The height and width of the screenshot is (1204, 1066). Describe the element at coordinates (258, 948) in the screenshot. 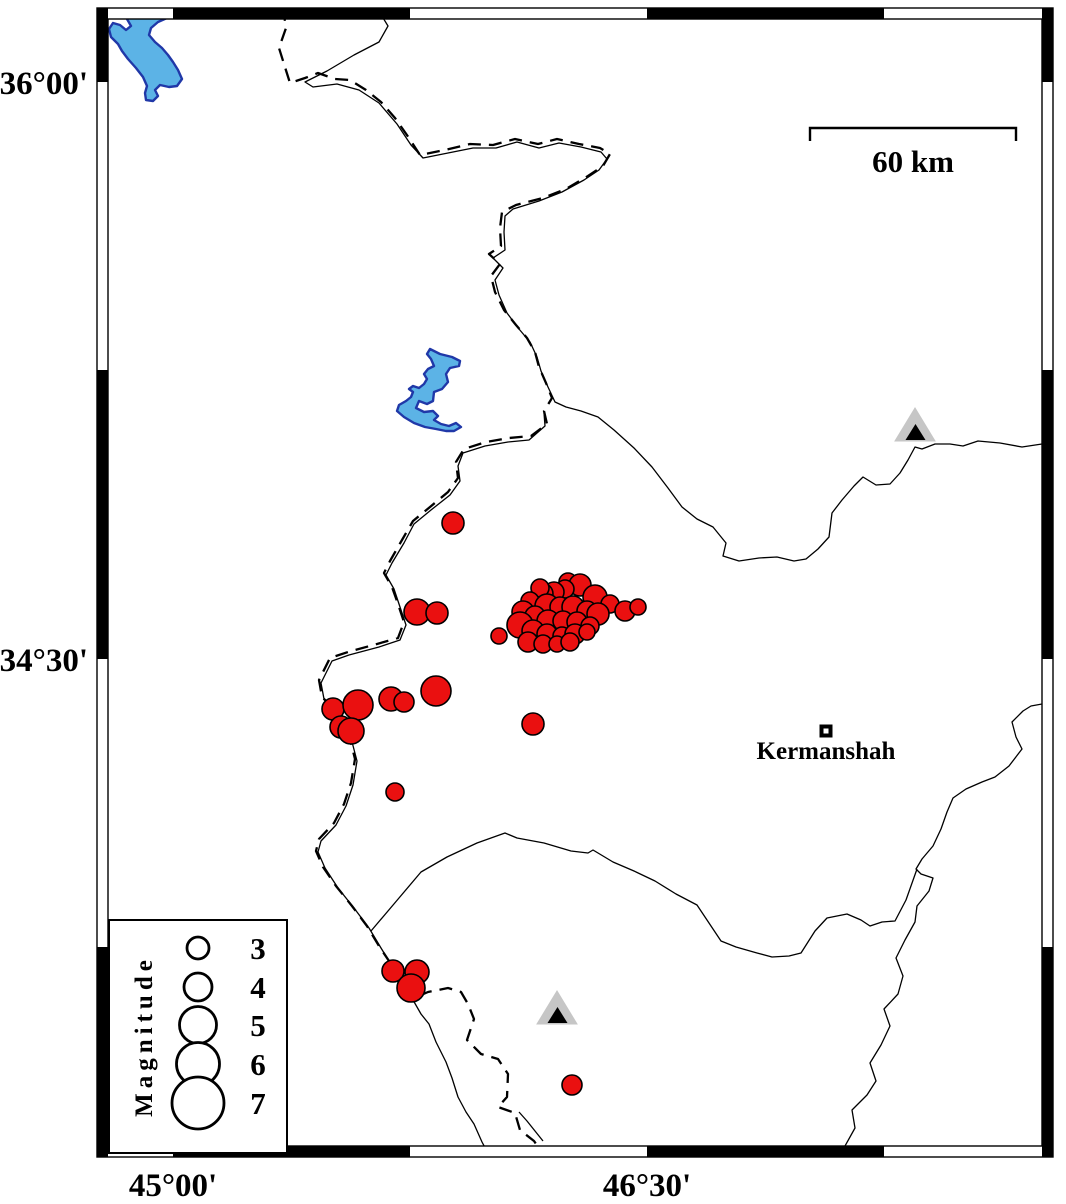

I see `legend-magnitude-label: 3` at that location.